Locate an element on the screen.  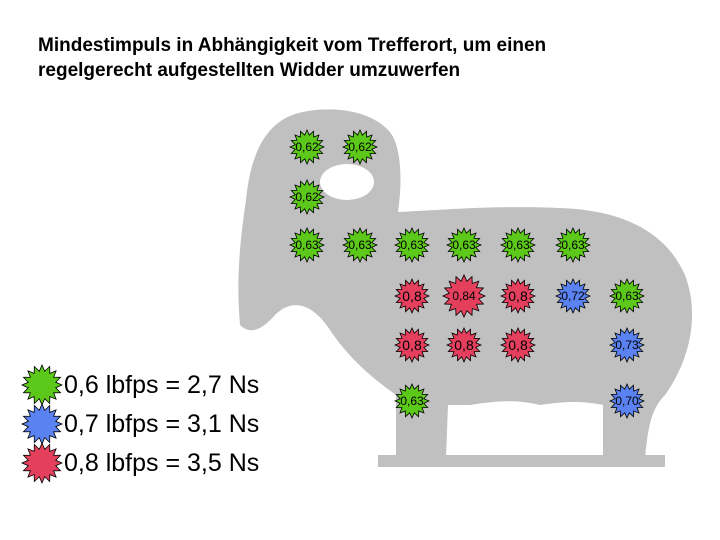
marker-value: 0,70 is located at coordinates (627, 401).